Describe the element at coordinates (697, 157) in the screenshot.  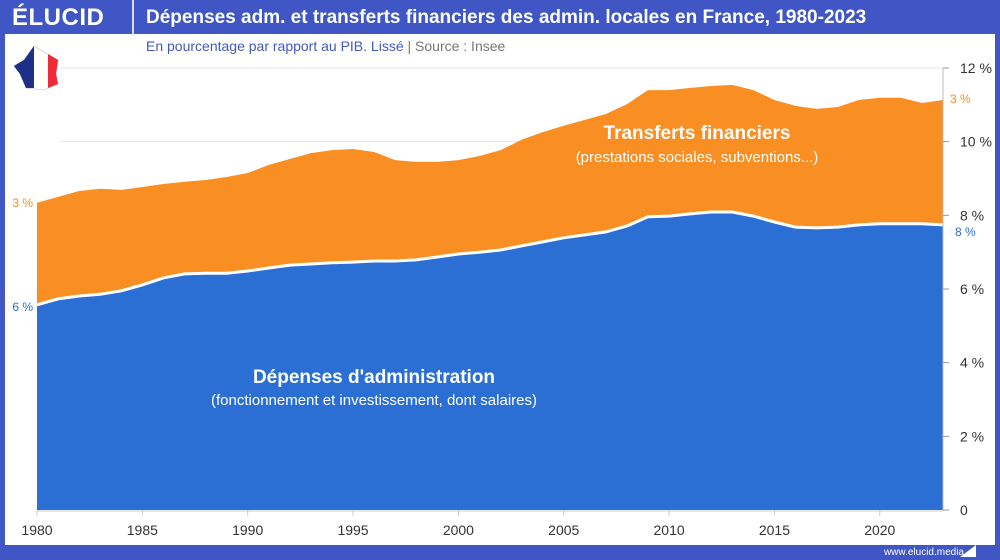
I see `transfers-series-sublabel: (prestations sociales, subventions...)` at that location.